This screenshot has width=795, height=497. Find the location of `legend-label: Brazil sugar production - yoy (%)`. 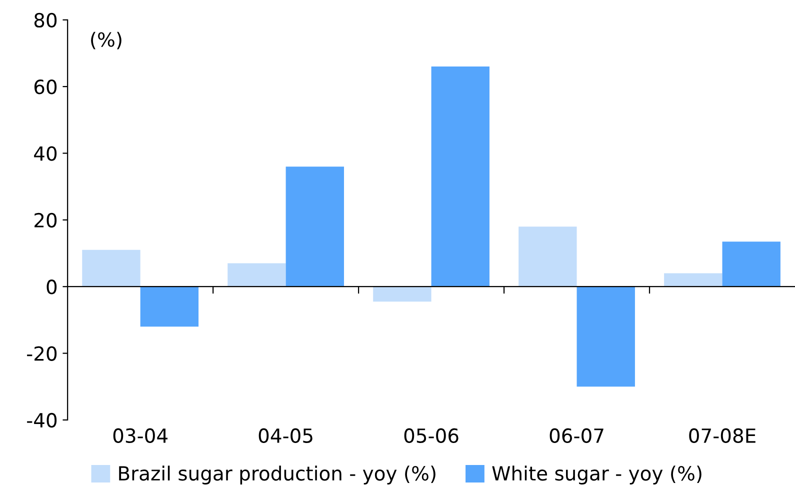

legend-label: Brazil sugar production - yoy (%) is located at coordinates (277, 475).